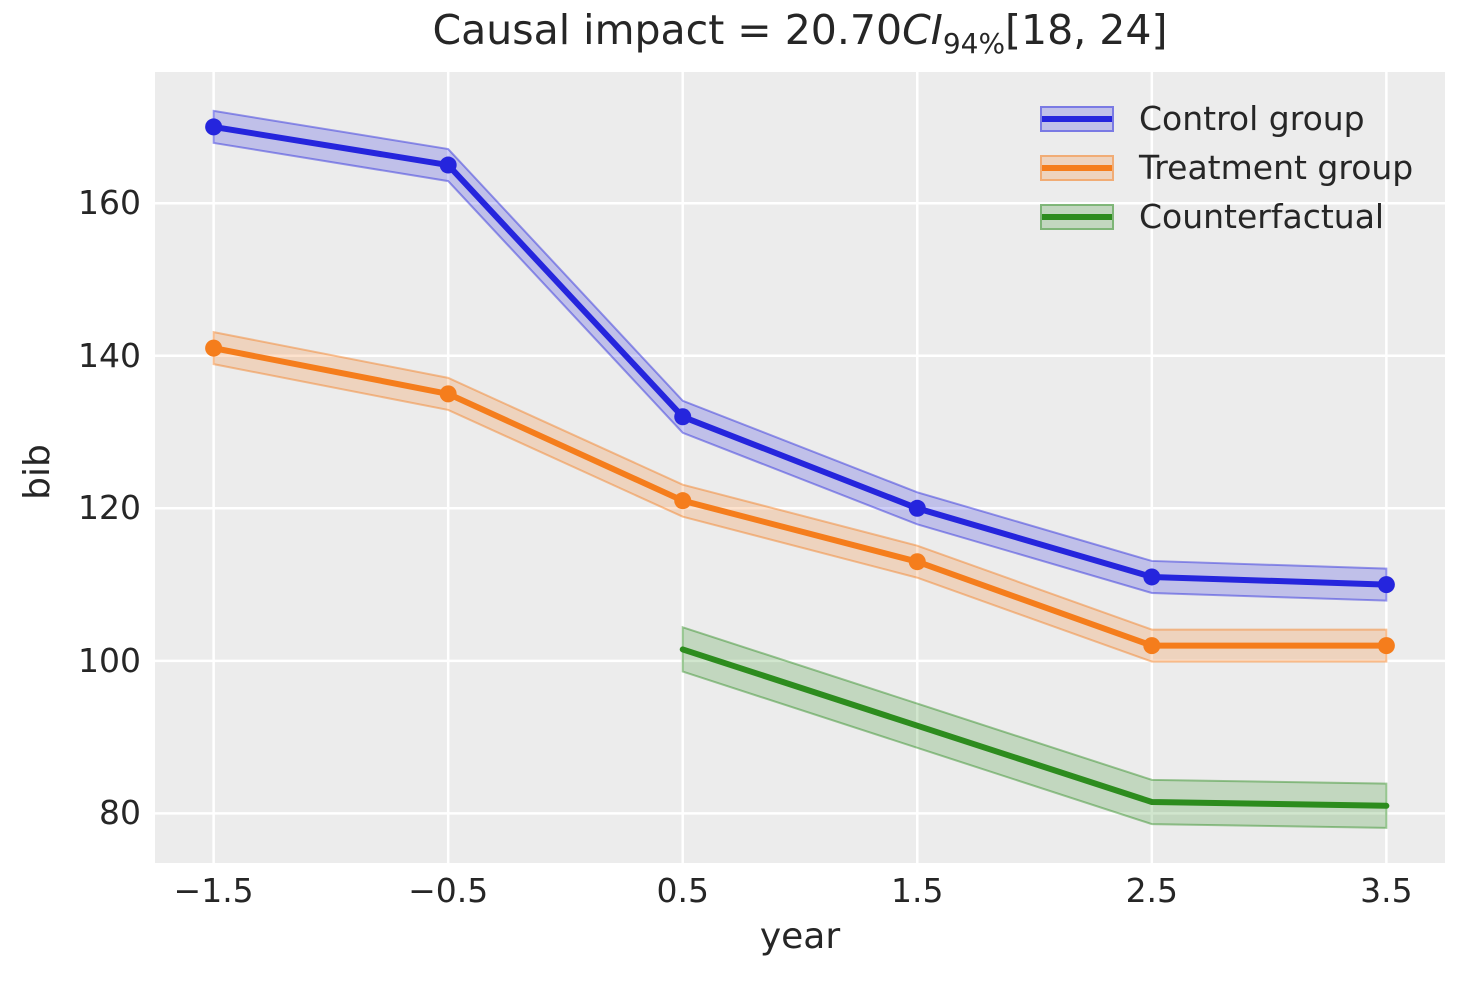  Describe the element at coordinates (917, 890) in the screenshot. I see `x-tick-label: 1.5` at that location.